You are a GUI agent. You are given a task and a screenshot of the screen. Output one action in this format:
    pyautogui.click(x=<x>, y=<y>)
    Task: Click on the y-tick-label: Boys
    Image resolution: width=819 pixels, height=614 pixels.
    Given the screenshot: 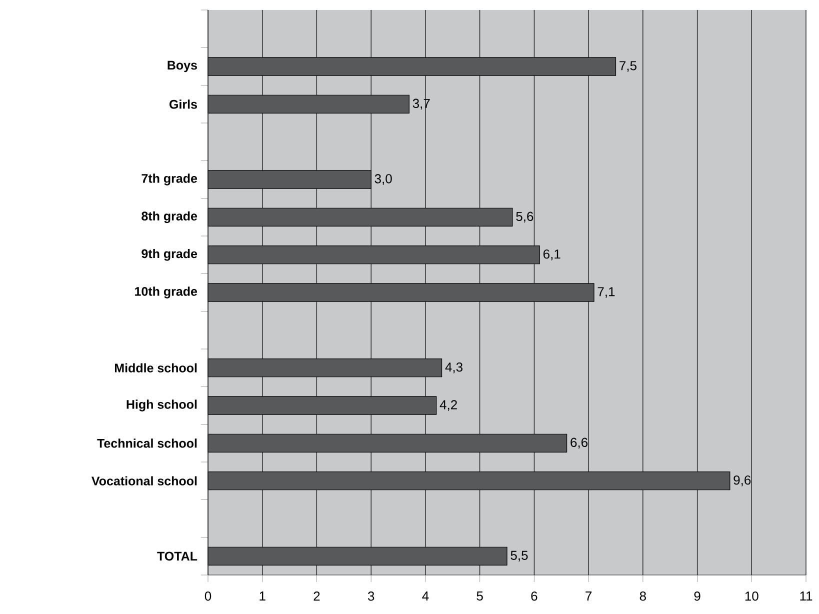 What is the action you would take?
    pyautogui.click(x=182, y=66)
    